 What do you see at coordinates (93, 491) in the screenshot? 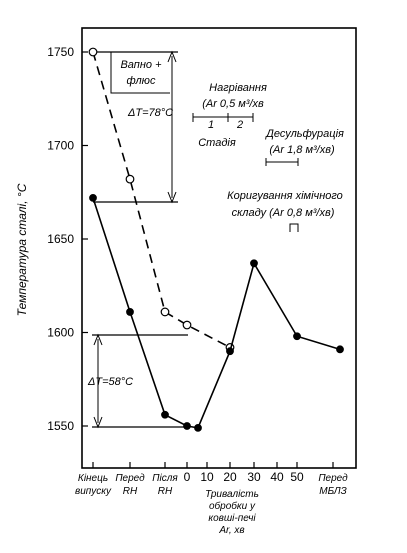
I see `x-tick-label: випуску` at bounding box center [93, 491].